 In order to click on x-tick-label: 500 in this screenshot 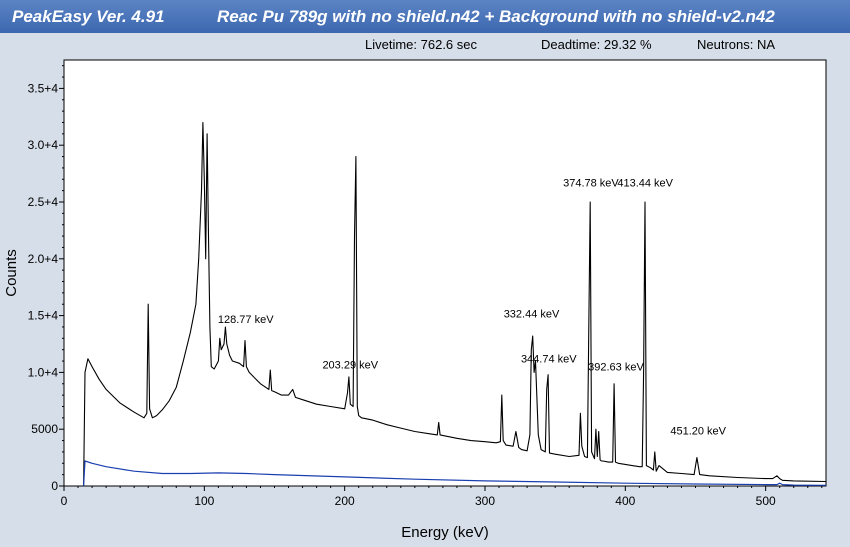, I will do `click(766, 501)`.